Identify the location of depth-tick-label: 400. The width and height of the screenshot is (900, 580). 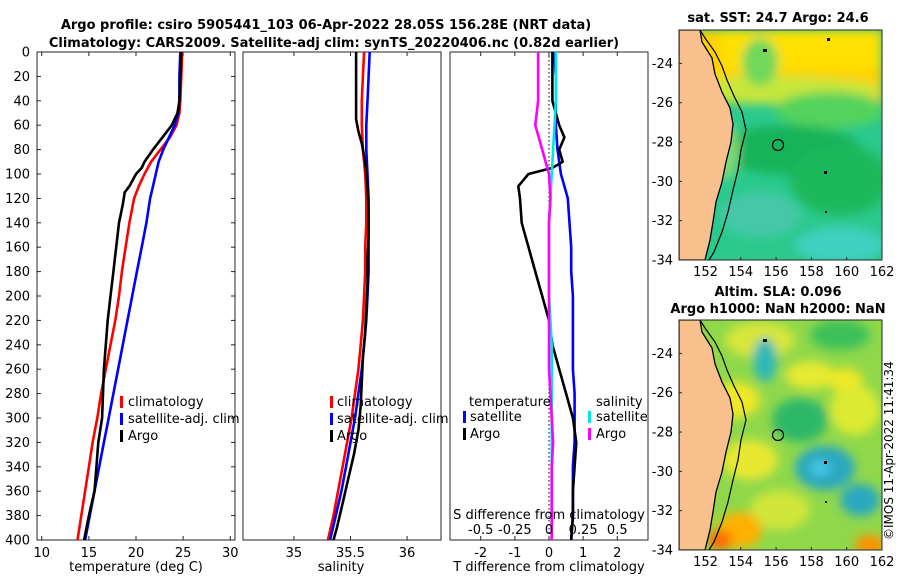
(17, 541).